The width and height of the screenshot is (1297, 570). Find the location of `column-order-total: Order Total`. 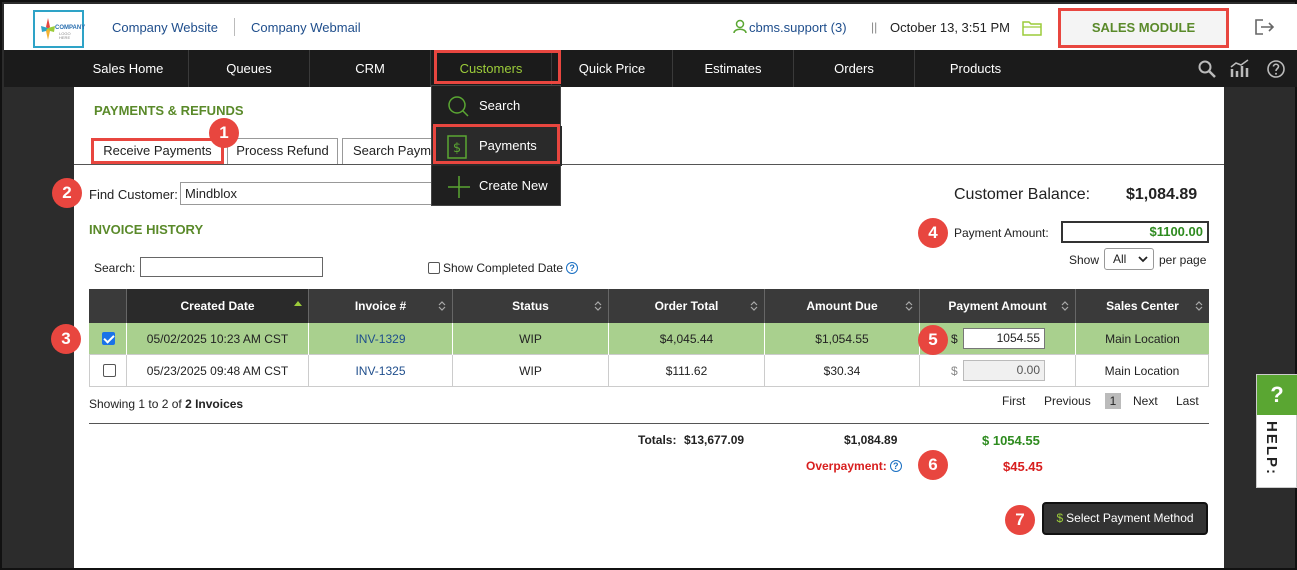

column-order-total: Order Total is located at coordinates (687, 306).